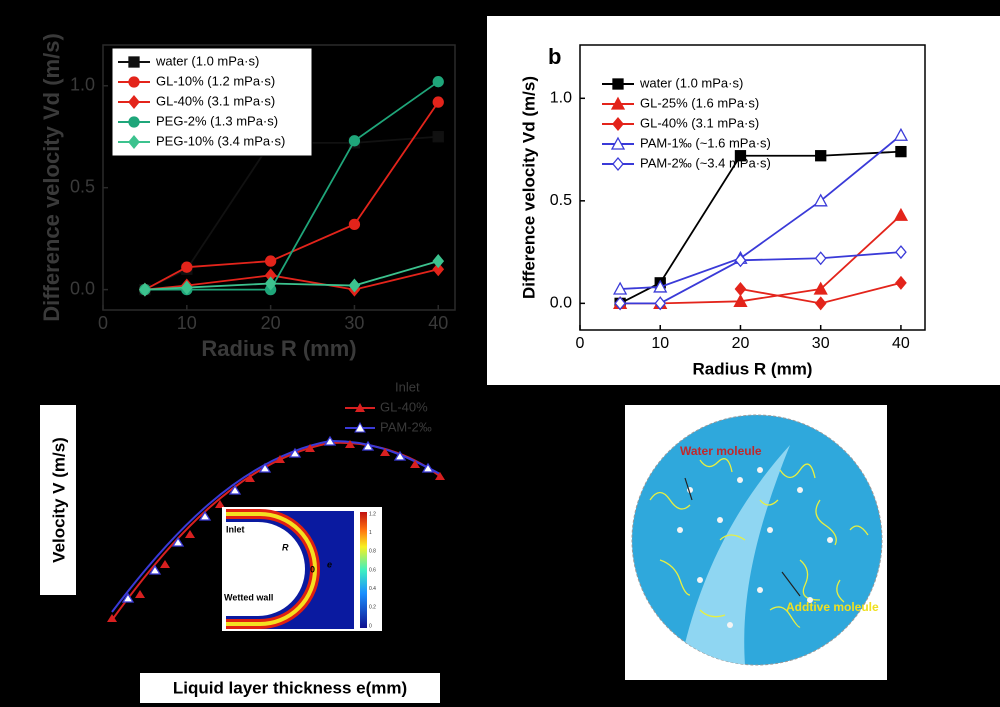  I want to click on inset-label: Wetted wall, so click(248, 597).